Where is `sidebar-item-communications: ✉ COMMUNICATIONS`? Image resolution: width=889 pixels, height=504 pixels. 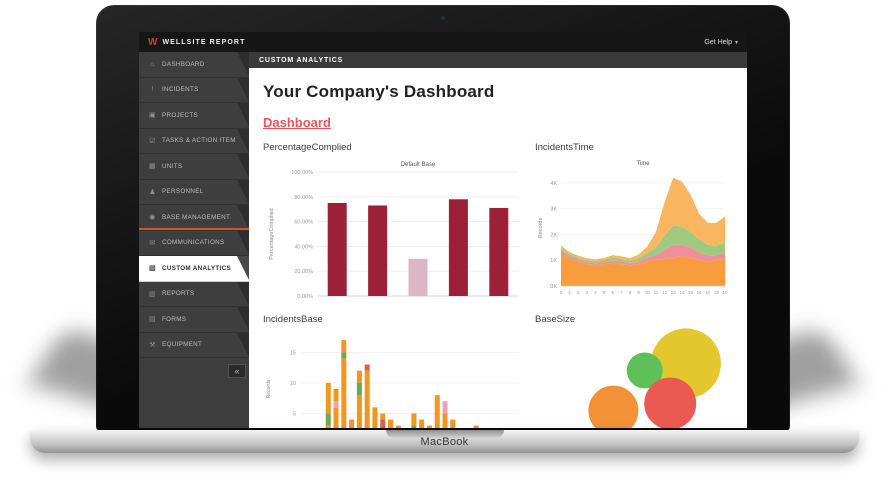 sidebar-item-communications: ✉ COMMUNICATIONS is located at coordinates (194, 243).